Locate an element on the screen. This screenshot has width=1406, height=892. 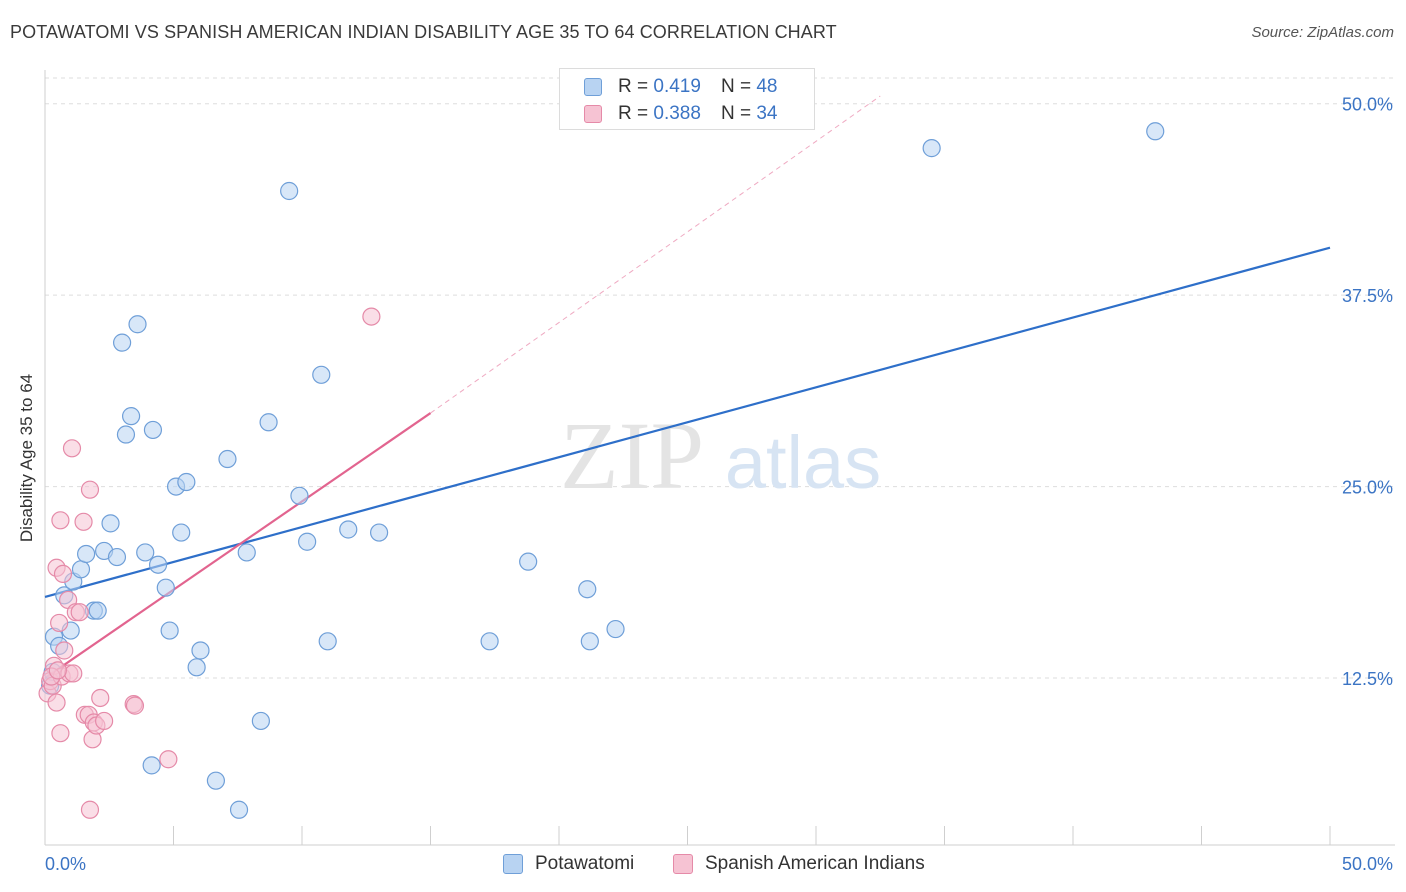
legend-r-value: 0.419 is located at coordinates (677, 86).